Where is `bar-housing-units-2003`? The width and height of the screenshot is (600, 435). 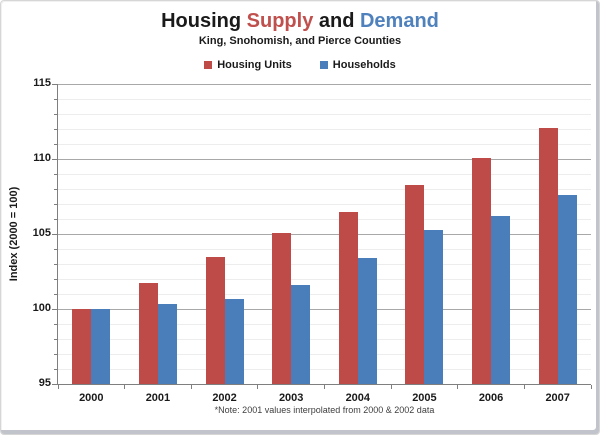 bar-housing-units-2003 is located at coordinates (282, 308).